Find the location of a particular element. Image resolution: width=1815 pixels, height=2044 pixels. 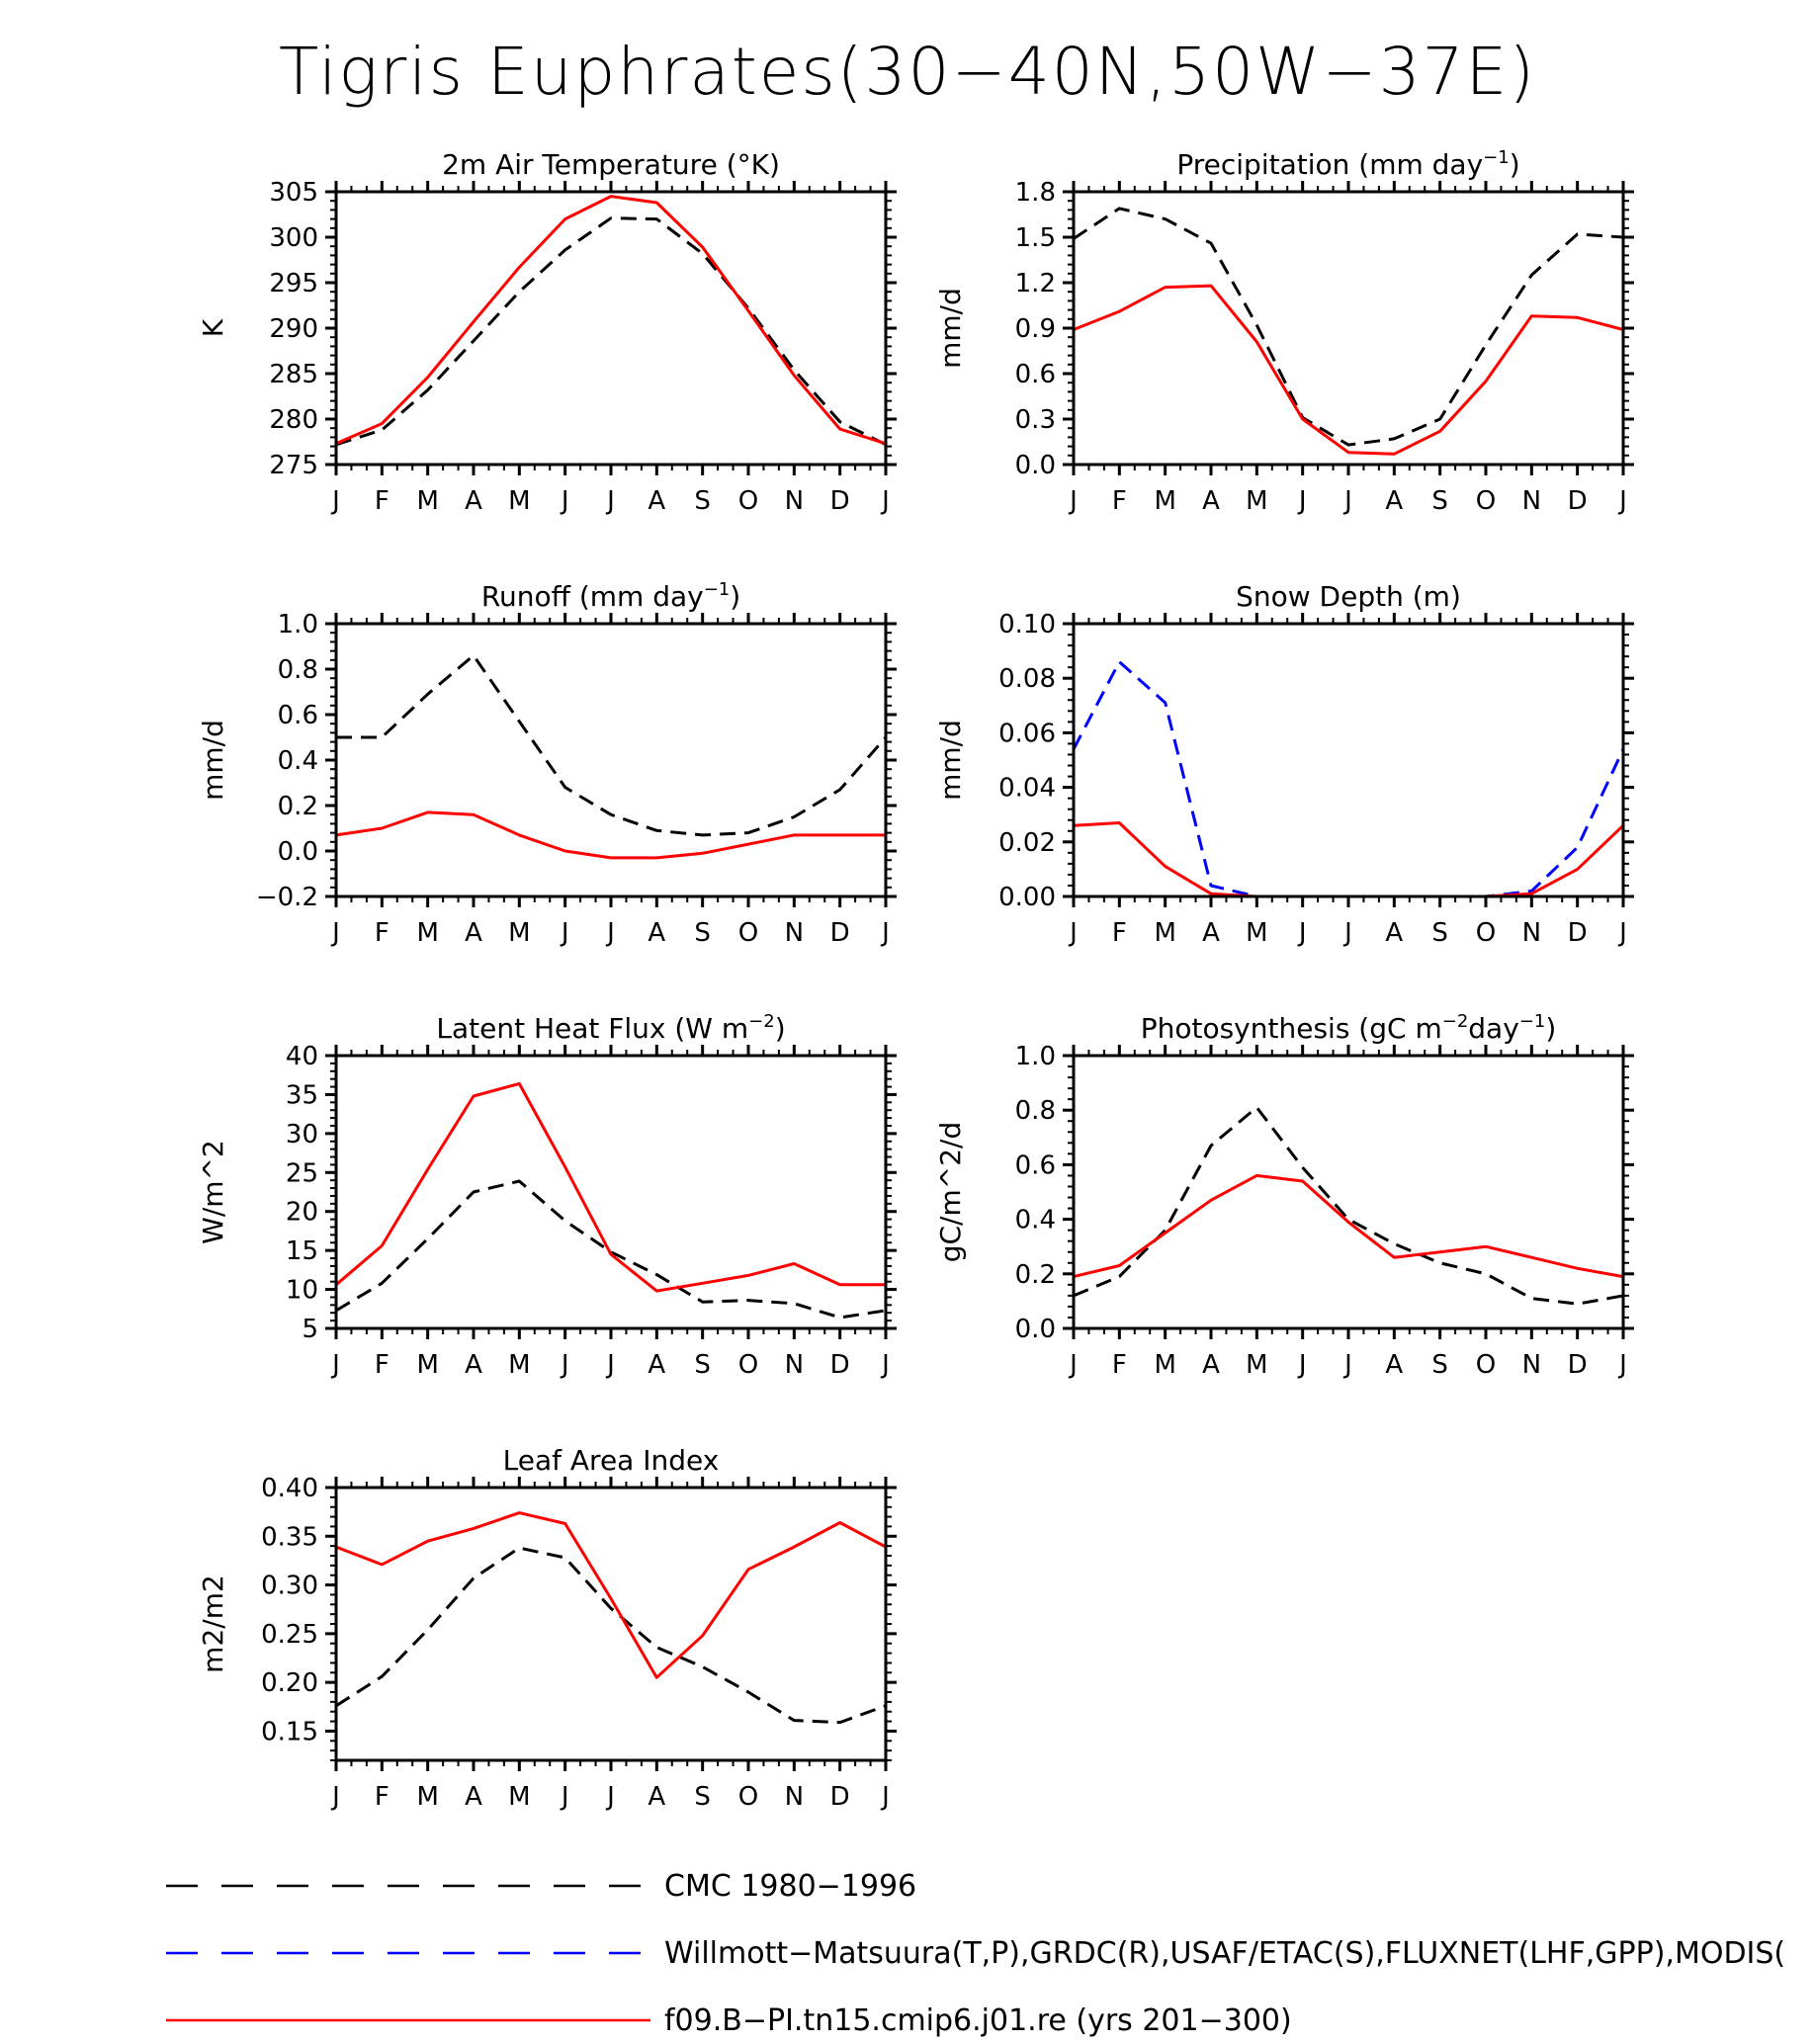

y-tick-label: 275 is located at coordinates (293, 465).